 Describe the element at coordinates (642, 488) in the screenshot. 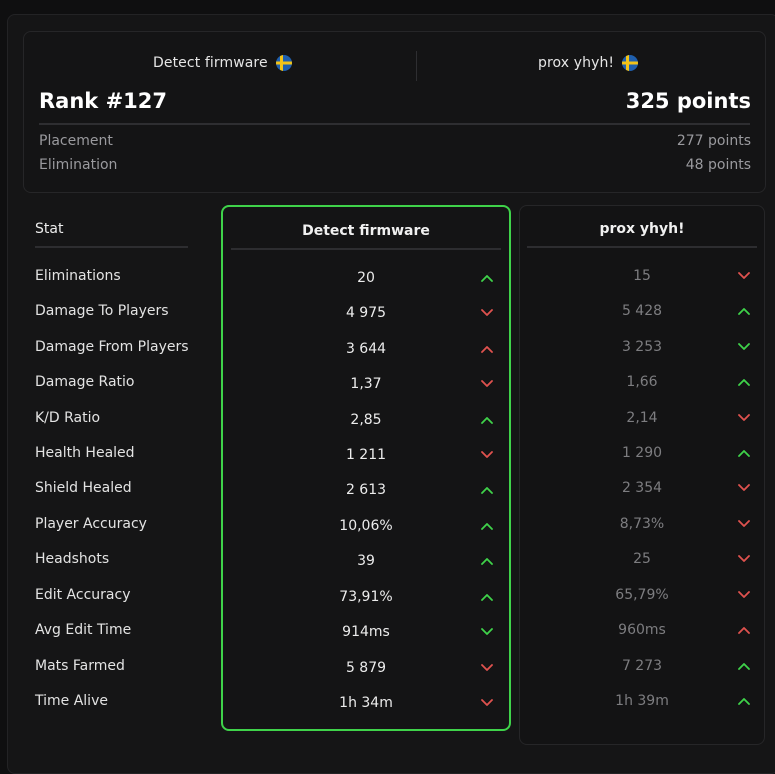

I see `player-b-stat-value: 2 354` at that location.